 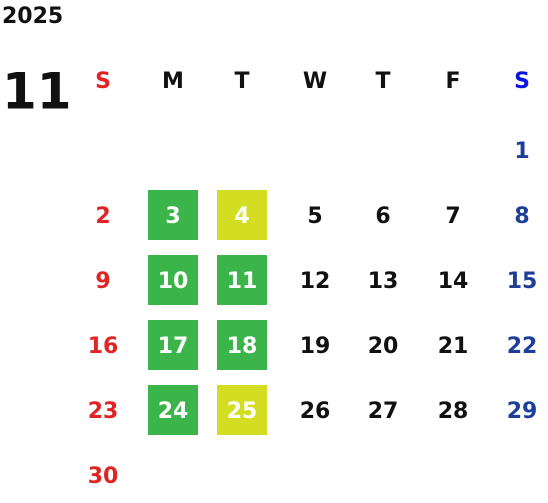 What do you see at coordinates (315, 281) in the screenshot?
I see `day: 12` at bounding box center [315, 281].